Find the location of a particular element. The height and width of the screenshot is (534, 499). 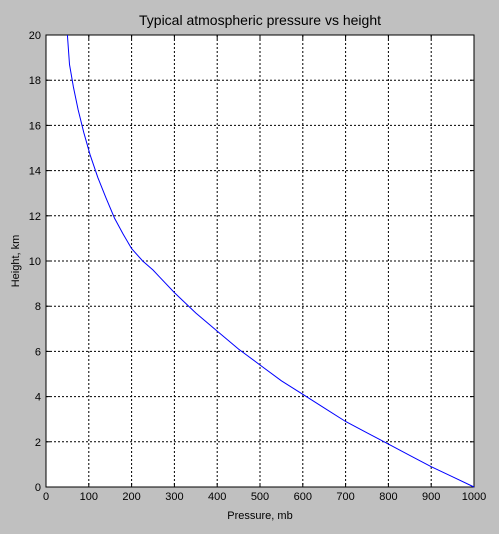

x-tick-label: 400 is located at coordinates (217, 497).